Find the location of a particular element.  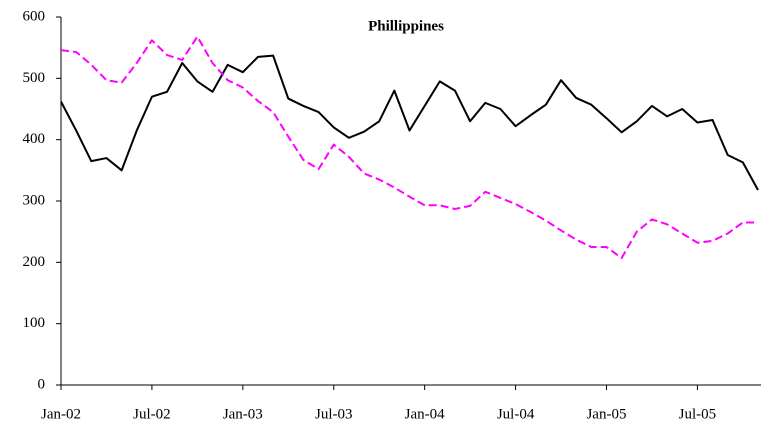

y-tick-label: 100 is located at coordinates (34, 323).